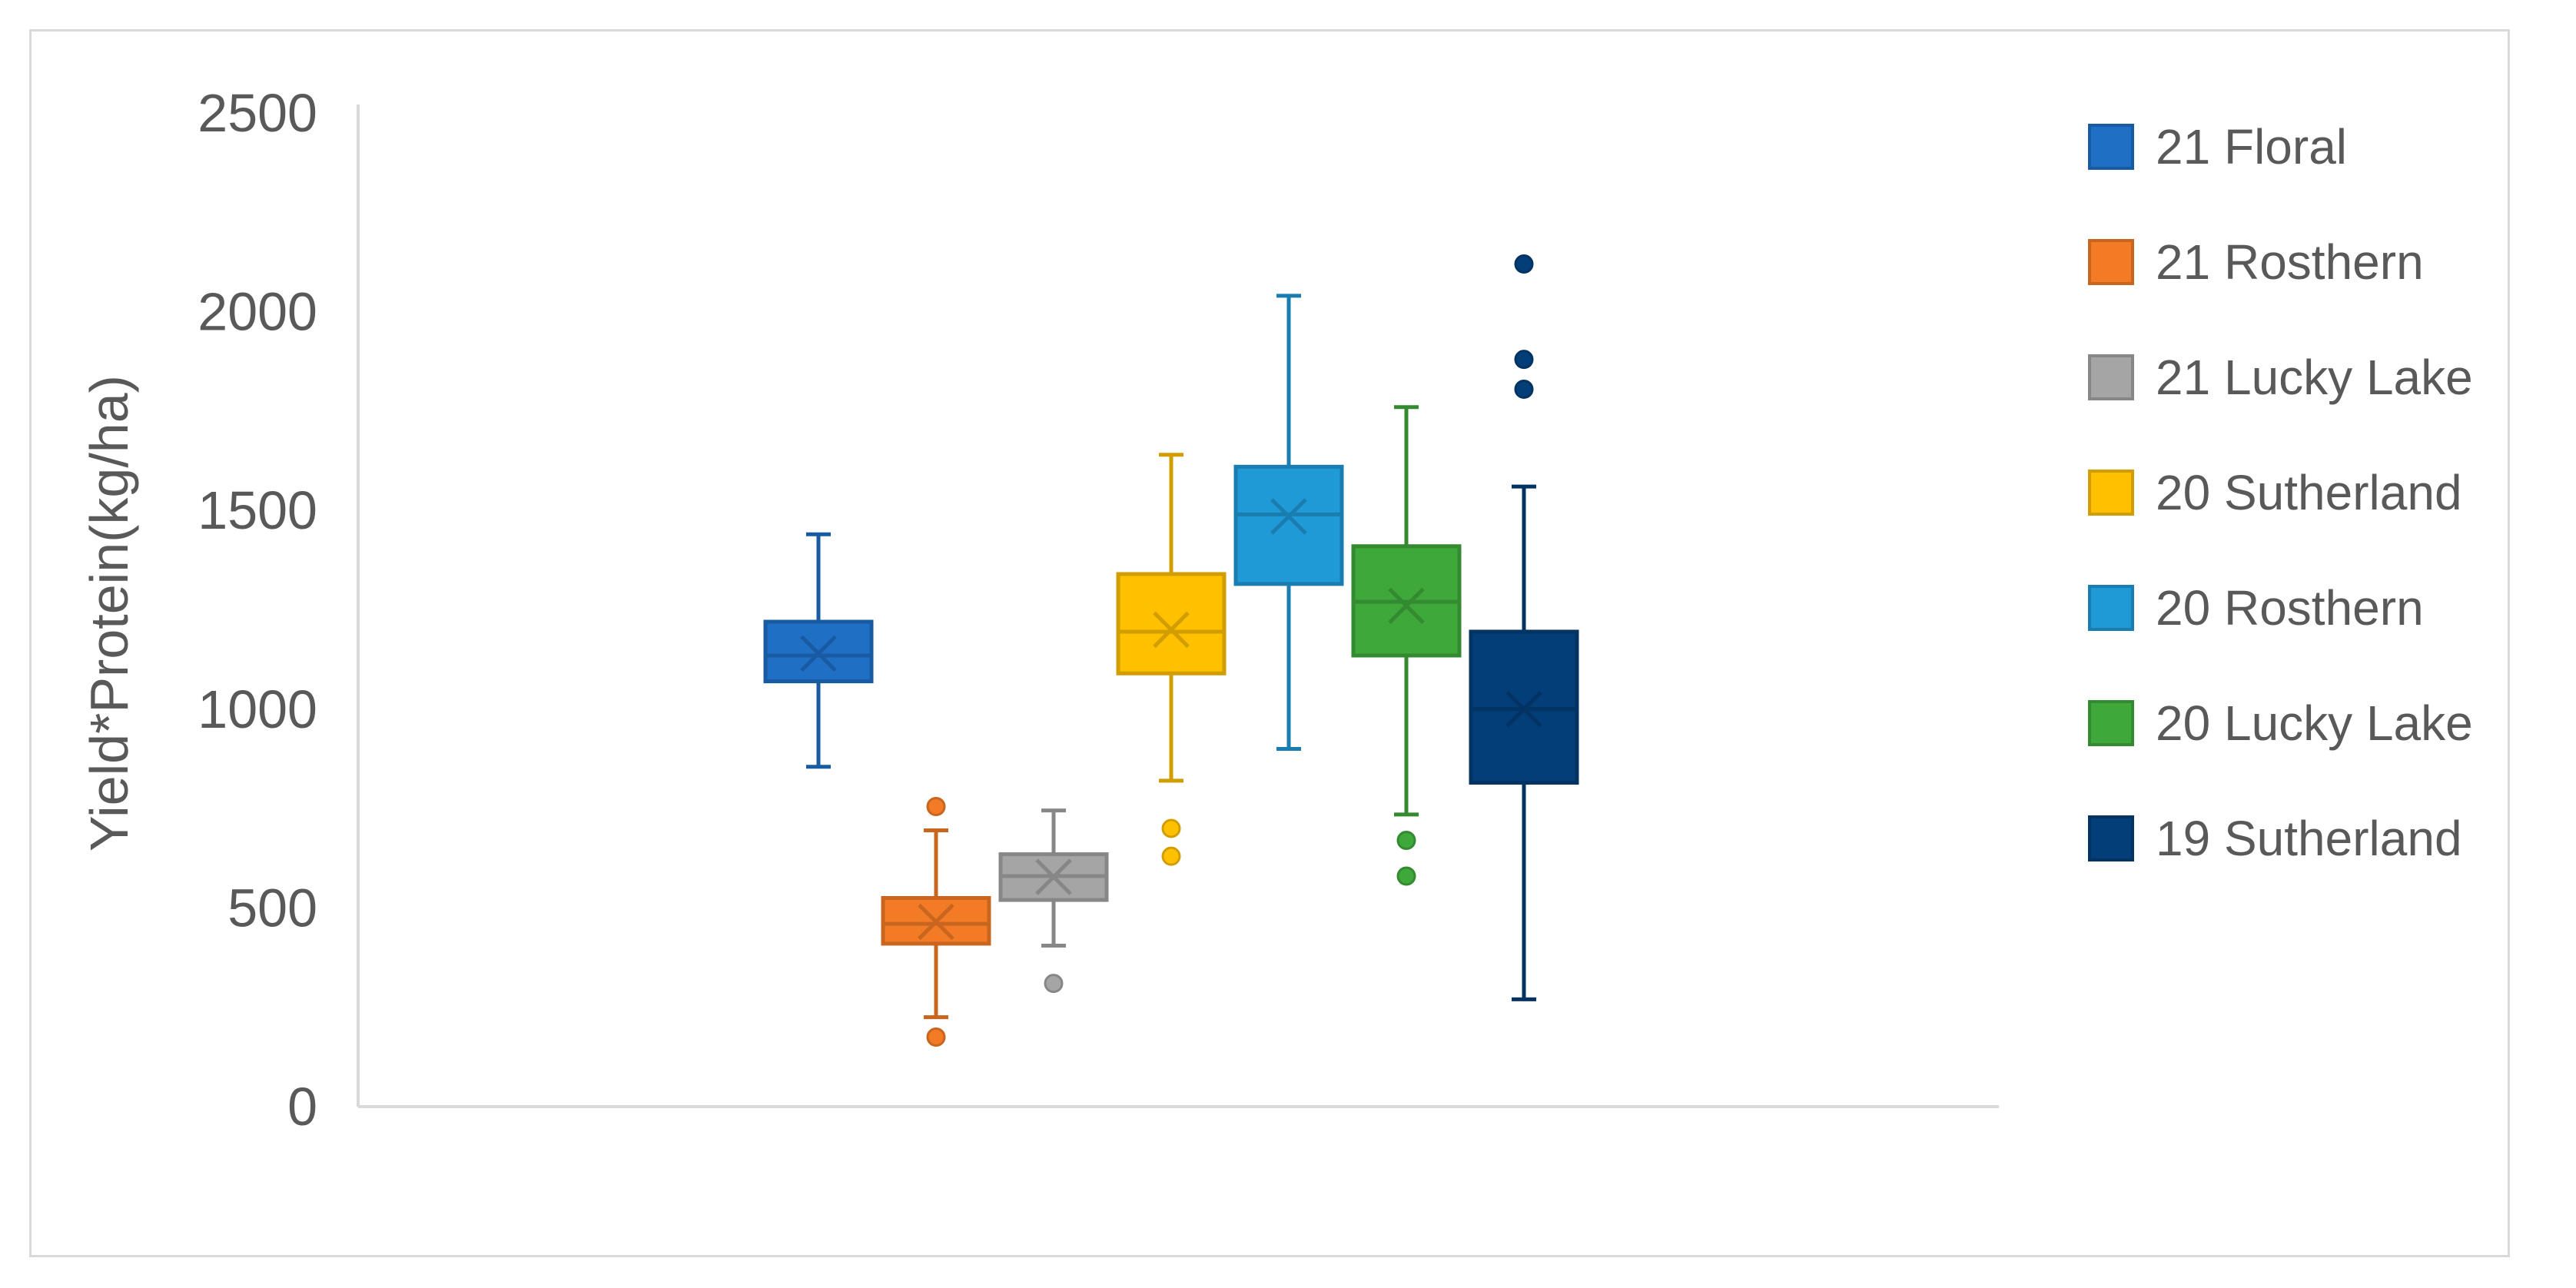 This screenshot has width=2576, height=1288. Describe the element at coordinates (272, 908) in the screenshot. I see `y-tick-label: 500` at that location.